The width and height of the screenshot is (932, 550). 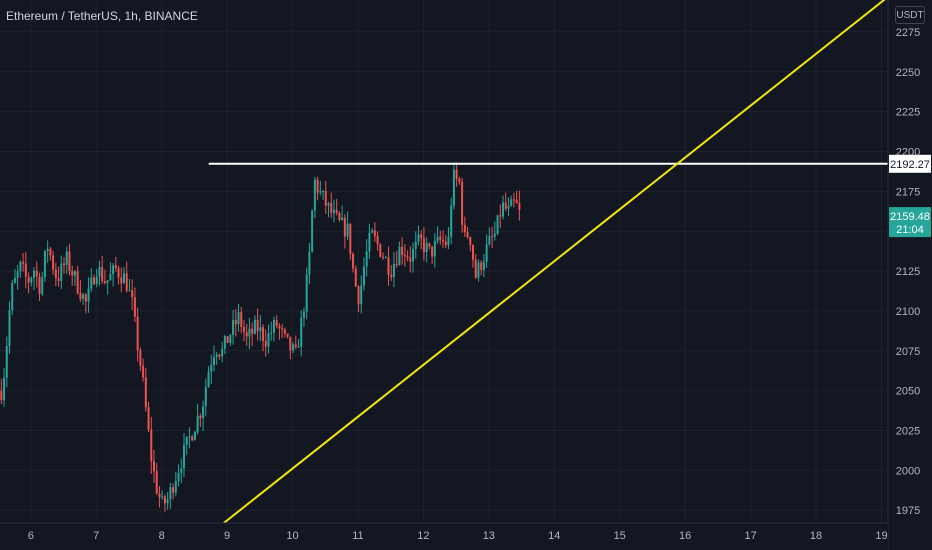 What do you see at coordinates (908, 392) in the screenshot?
I see `y-tick-label: 2050` at bounding box center [908, 392].